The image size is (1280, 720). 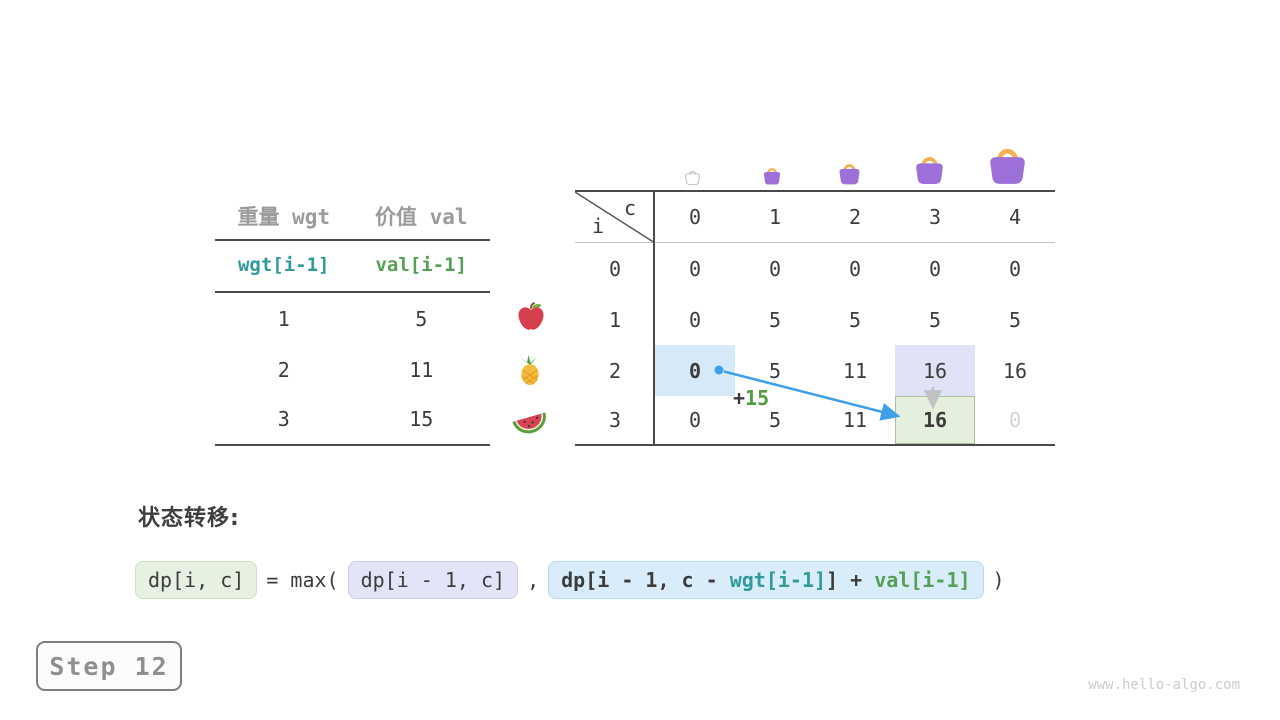 What do you see at coordinates (832, 580) in the screenshot?
I see `option2-bracket: ]` at bounding box center [832, 580].